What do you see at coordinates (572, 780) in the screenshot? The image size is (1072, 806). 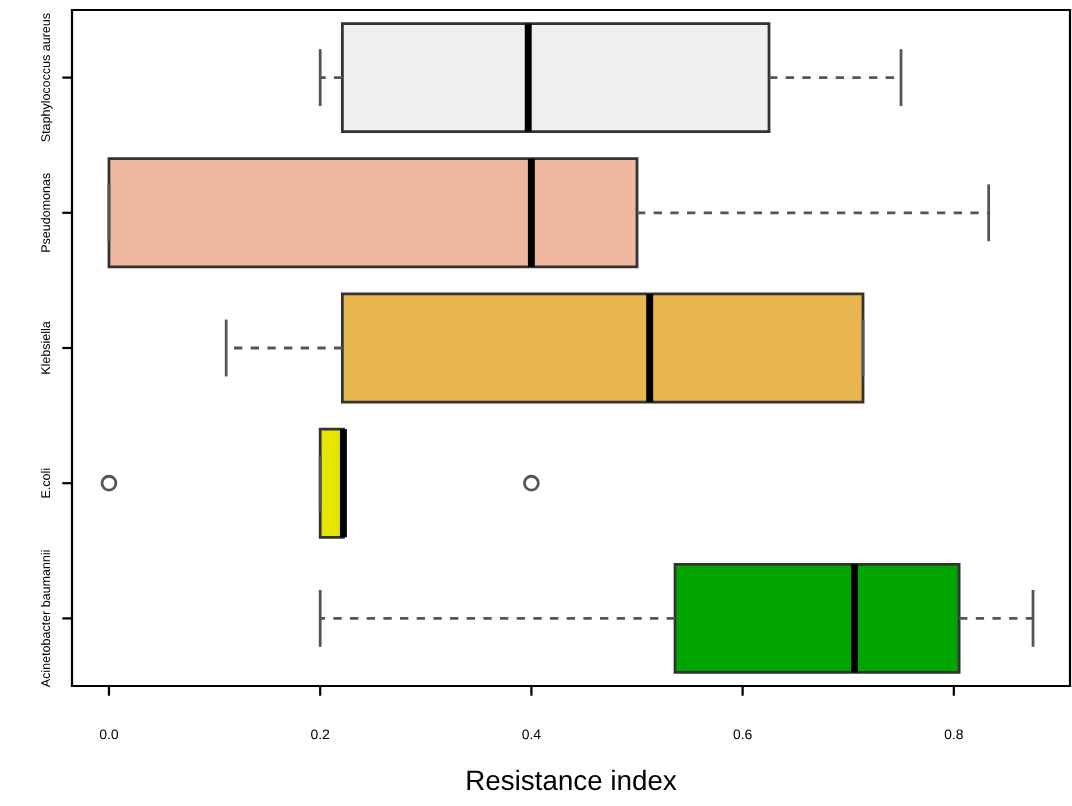 I see `x-axis-title: Resistance index` at bounding box center [572, 780].